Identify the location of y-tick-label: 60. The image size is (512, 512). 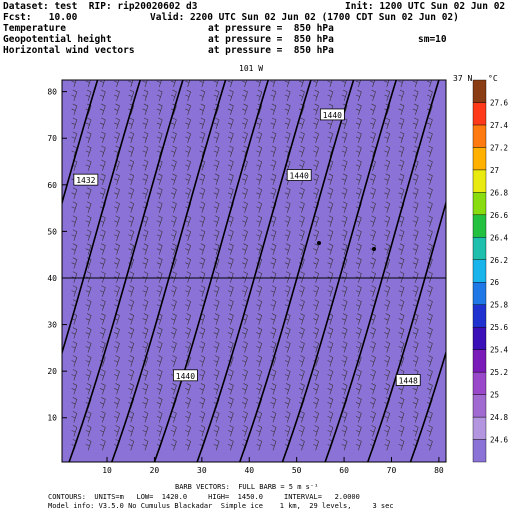
(52, 185).